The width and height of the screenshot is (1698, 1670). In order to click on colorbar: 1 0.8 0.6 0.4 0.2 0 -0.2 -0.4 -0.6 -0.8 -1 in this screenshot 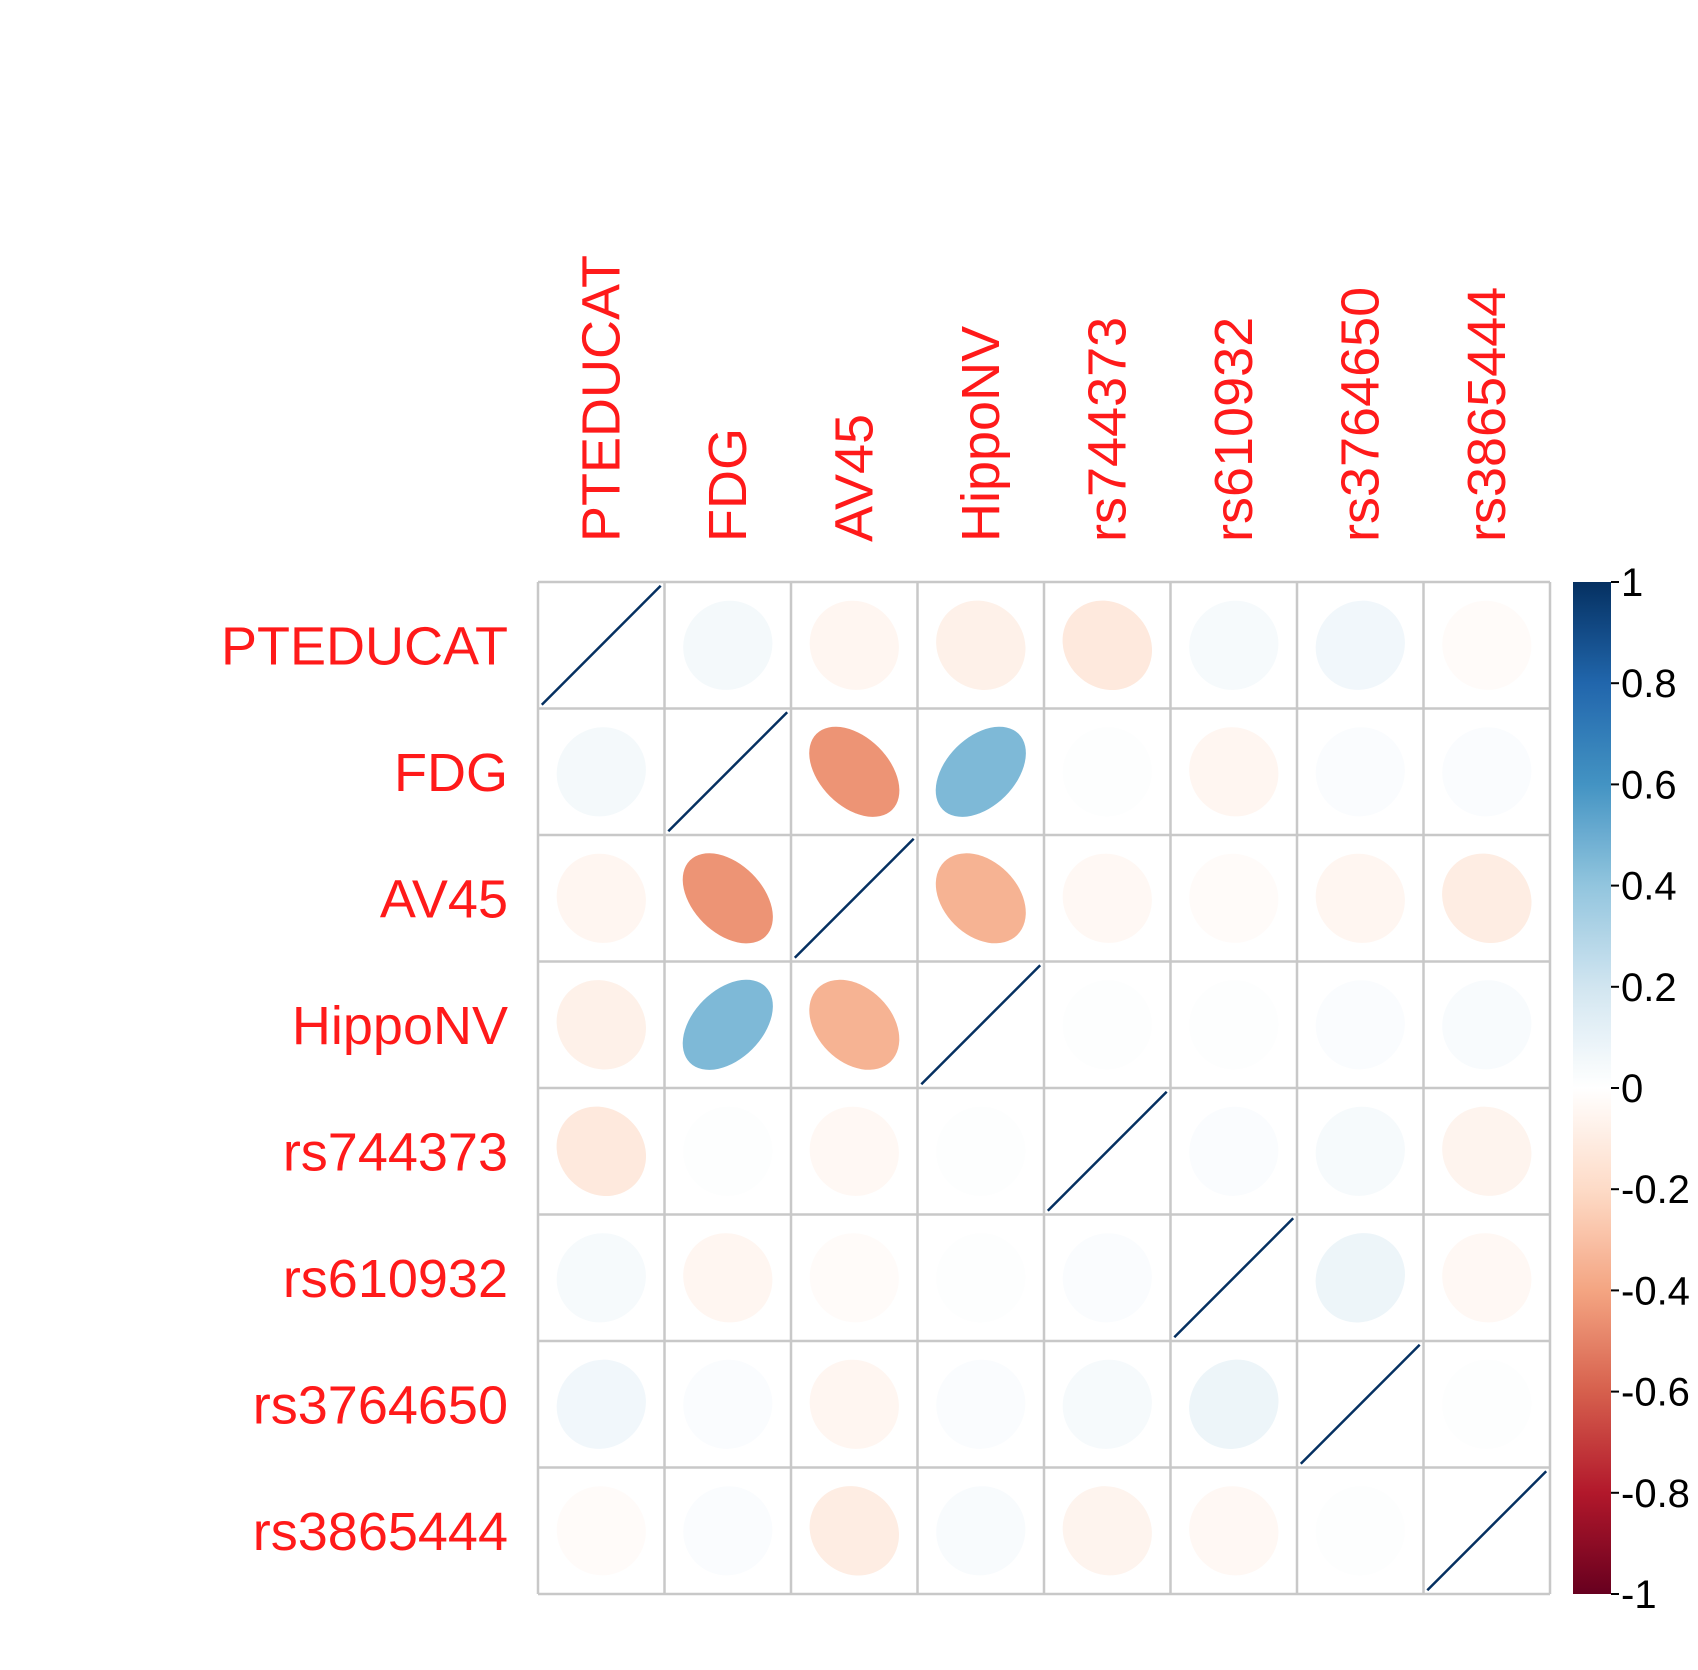, I will do `click(1631, 1089)`.